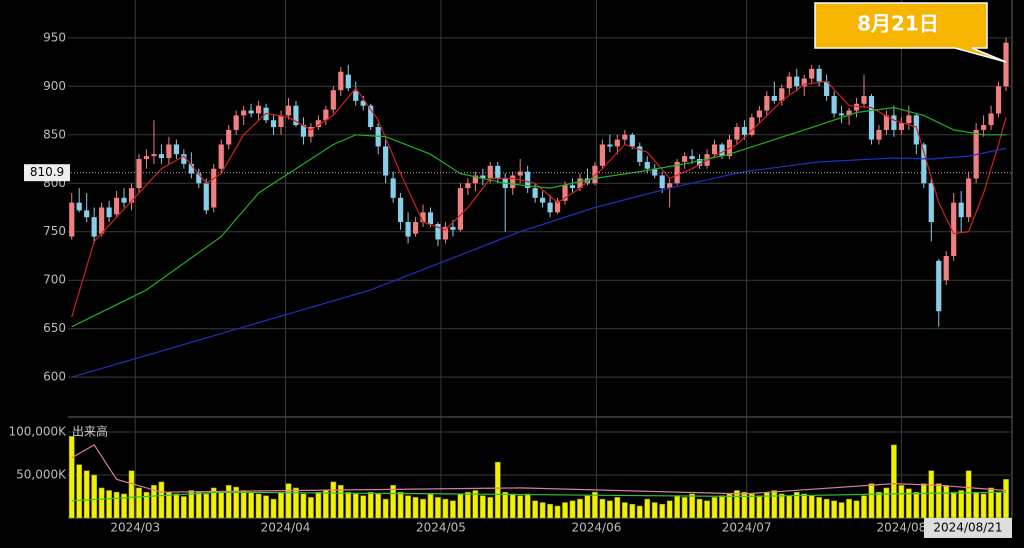  Describe the element at coordinates (135, 528) in the screenshot. I see `x-tick-label: 2024/03` at that location.